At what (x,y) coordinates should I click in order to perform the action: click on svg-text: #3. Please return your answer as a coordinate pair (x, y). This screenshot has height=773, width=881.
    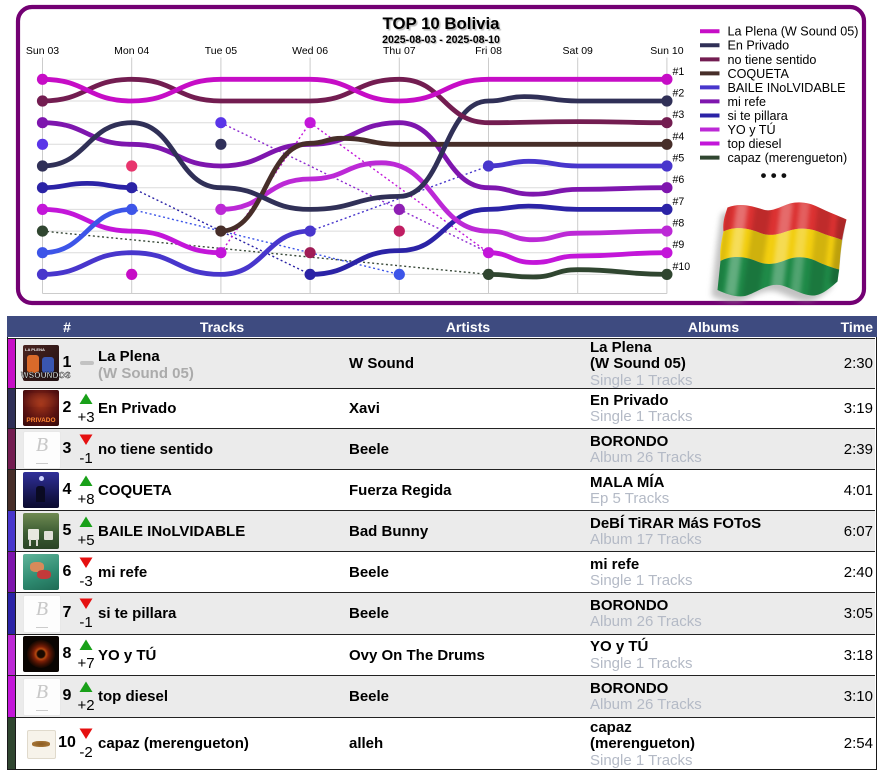
    Looking at the image, I should click on (679, 115).